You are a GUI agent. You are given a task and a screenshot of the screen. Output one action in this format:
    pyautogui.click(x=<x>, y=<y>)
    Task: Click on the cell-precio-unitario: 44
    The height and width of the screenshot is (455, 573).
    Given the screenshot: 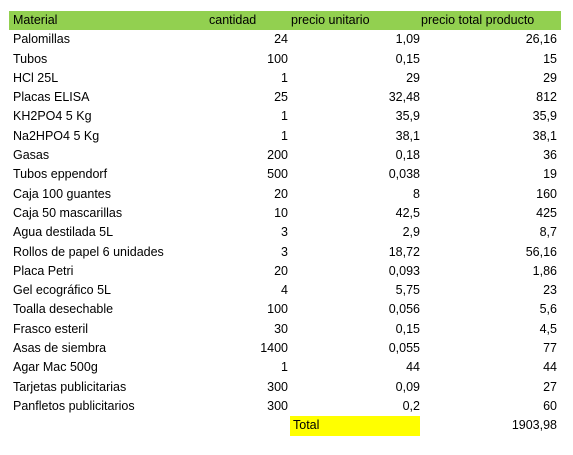 What is the action you would take?
    pyautogui.click(x=413, y=367)
    